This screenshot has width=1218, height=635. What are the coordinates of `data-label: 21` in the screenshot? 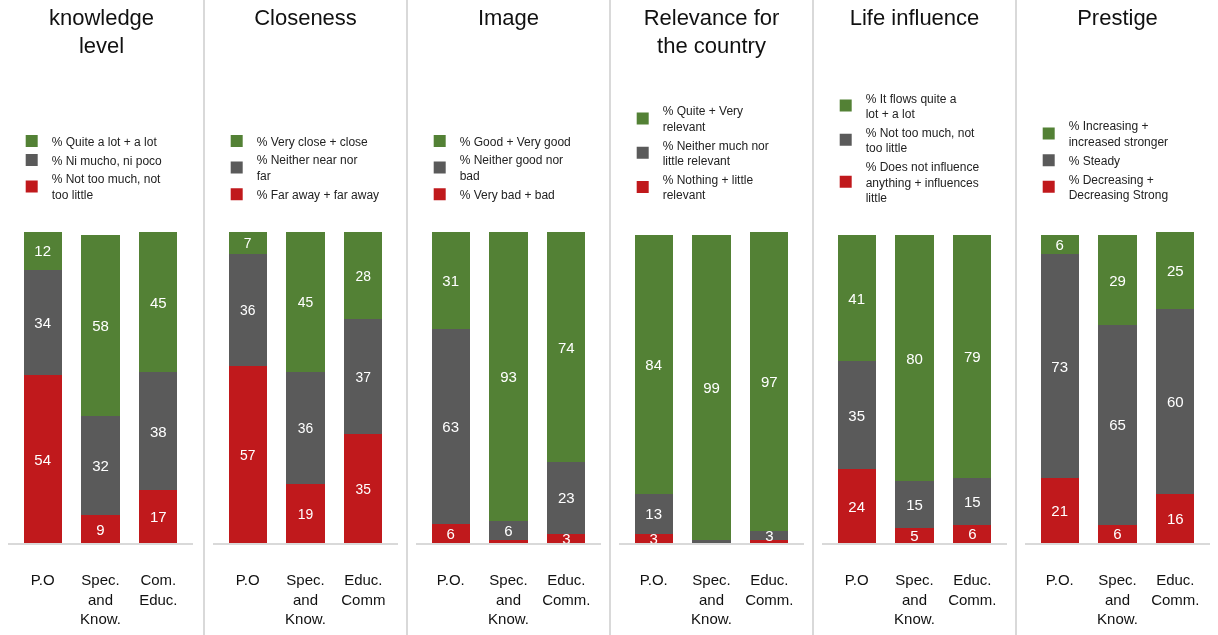 It's located at (1060, 511).